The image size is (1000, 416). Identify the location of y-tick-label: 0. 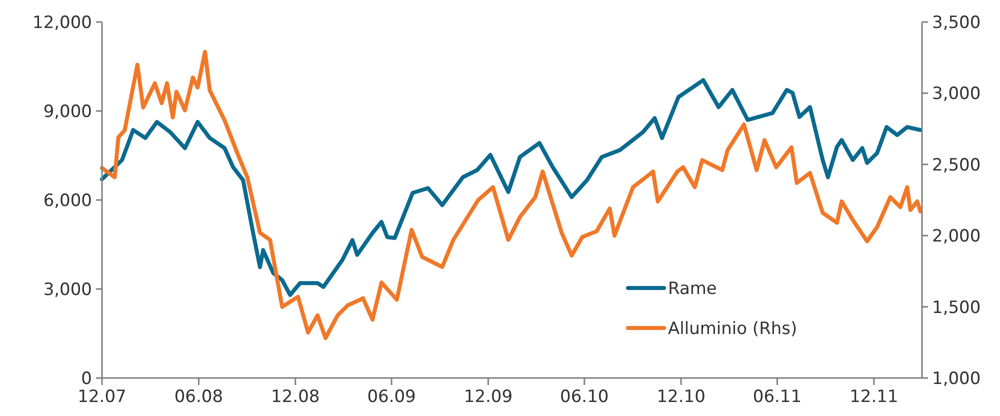
(86, 378).